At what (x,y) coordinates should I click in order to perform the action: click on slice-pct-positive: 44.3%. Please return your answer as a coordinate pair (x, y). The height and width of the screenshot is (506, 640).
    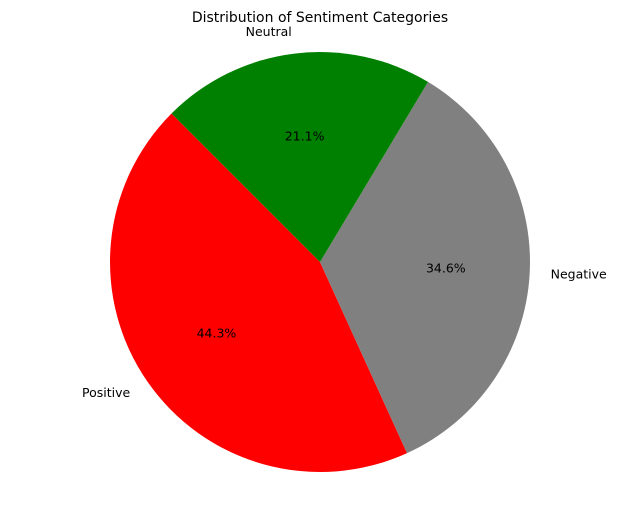
    Looking at the image, I should click on (217, 332).